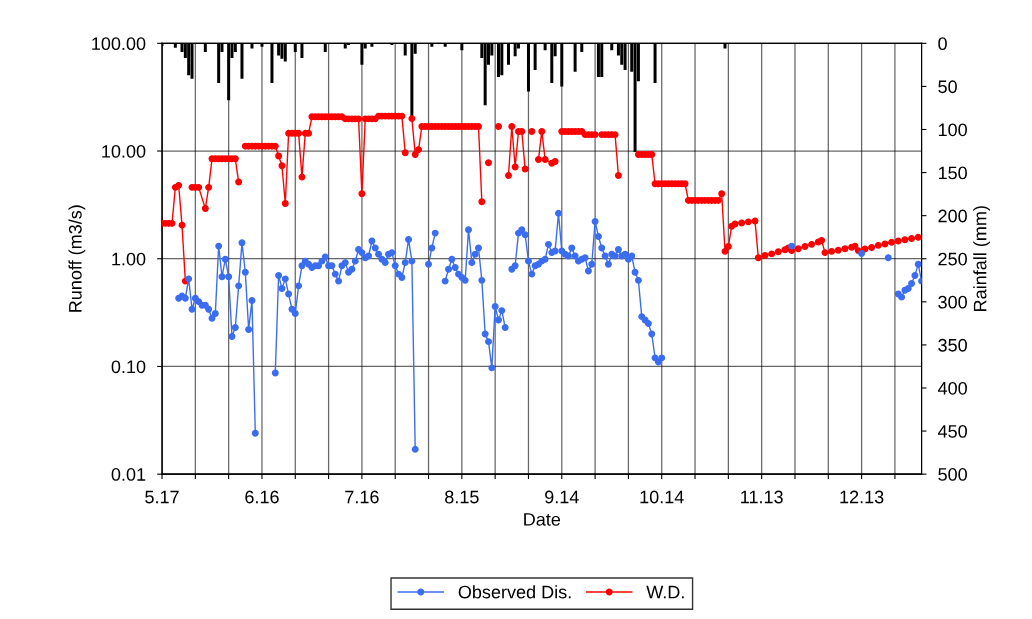  I want to click on legend-label: W.D., so click(665, 592).